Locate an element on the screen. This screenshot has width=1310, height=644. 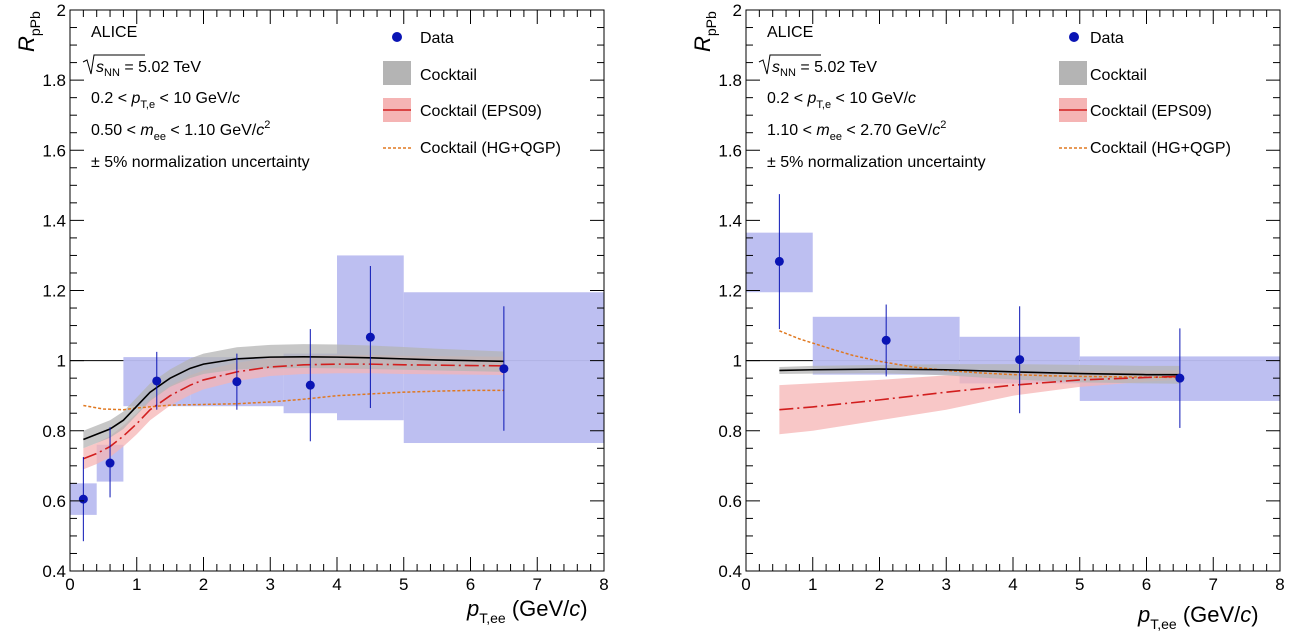
left-energy-label: sNN = 5.02 TeV is located at coordinates (141, 66).